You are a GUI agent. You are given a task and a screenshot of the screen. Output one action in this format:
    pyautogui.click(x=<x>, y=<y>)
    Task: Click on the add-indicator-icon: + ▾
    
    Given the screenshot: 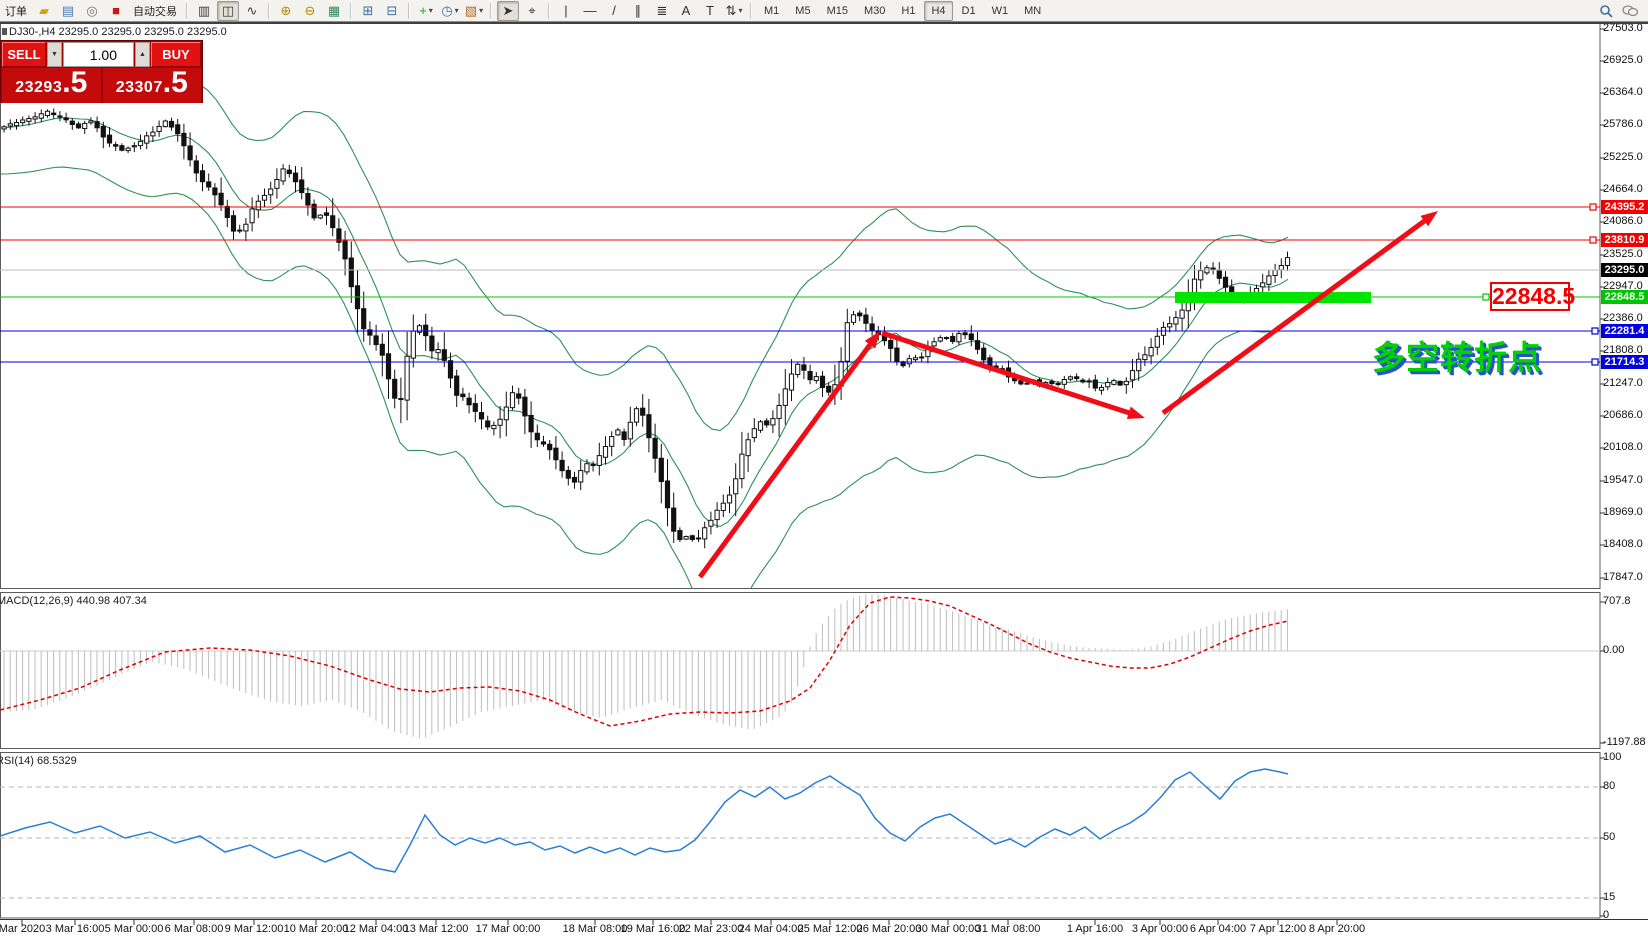 What is the action you would take?
    pyautogui.click(x=426, y=10)
    